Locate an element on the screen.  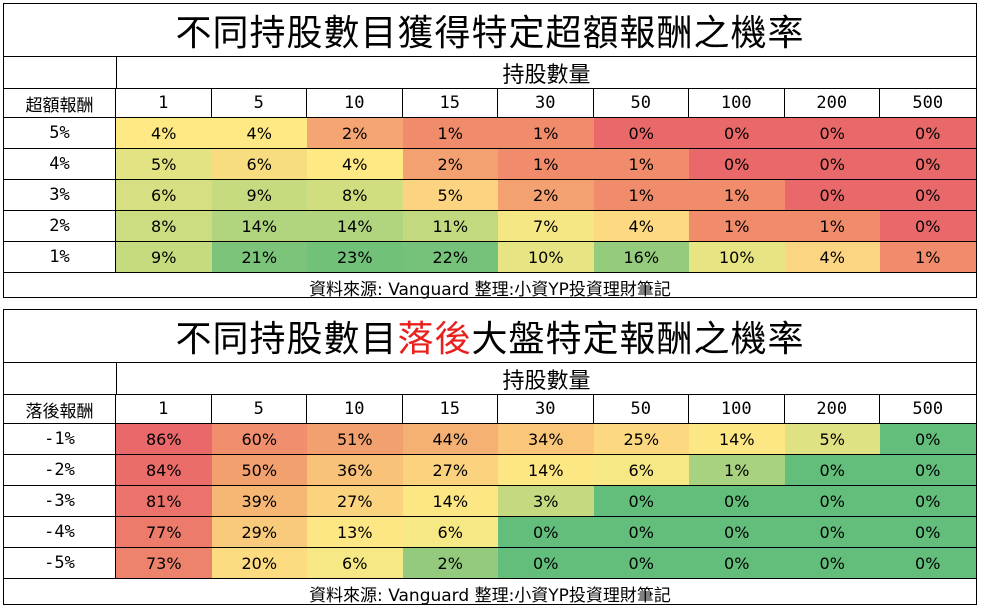
row-label: -5% is located at coordinates (60, 563).